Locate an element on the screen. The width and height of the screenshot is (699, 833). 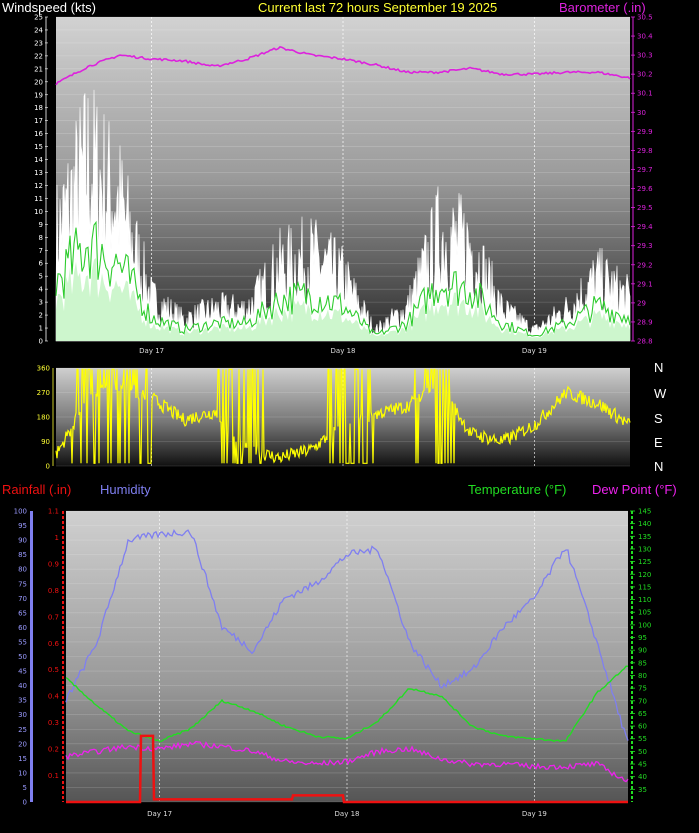
baro-y-tick-label: 30.2 is located at coordinates (645, 75).